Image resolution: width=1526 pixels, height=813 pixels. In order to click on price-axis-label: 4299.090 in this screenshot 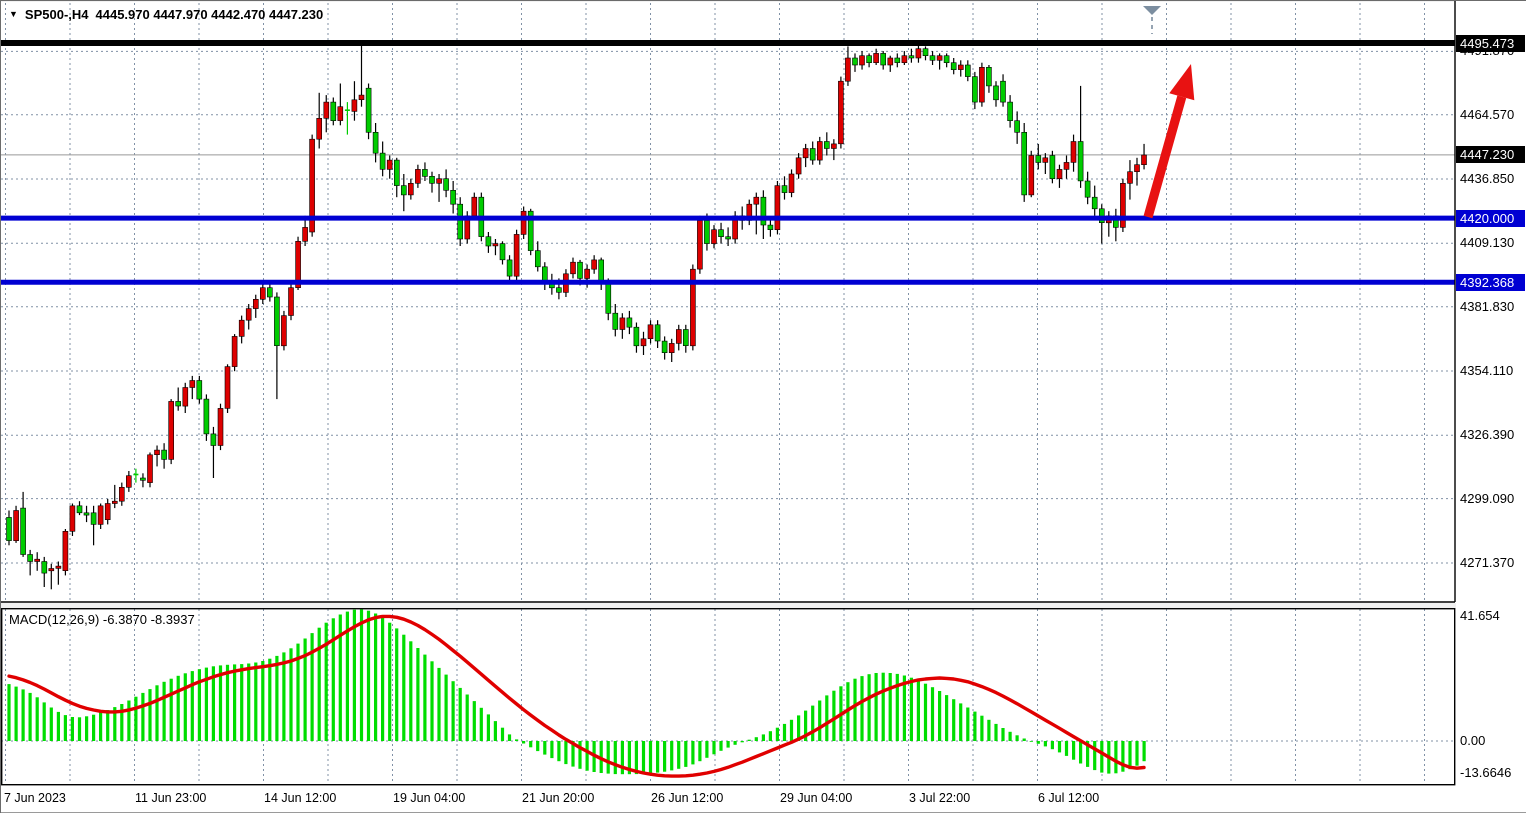, I will do `click(1487, 498)`.